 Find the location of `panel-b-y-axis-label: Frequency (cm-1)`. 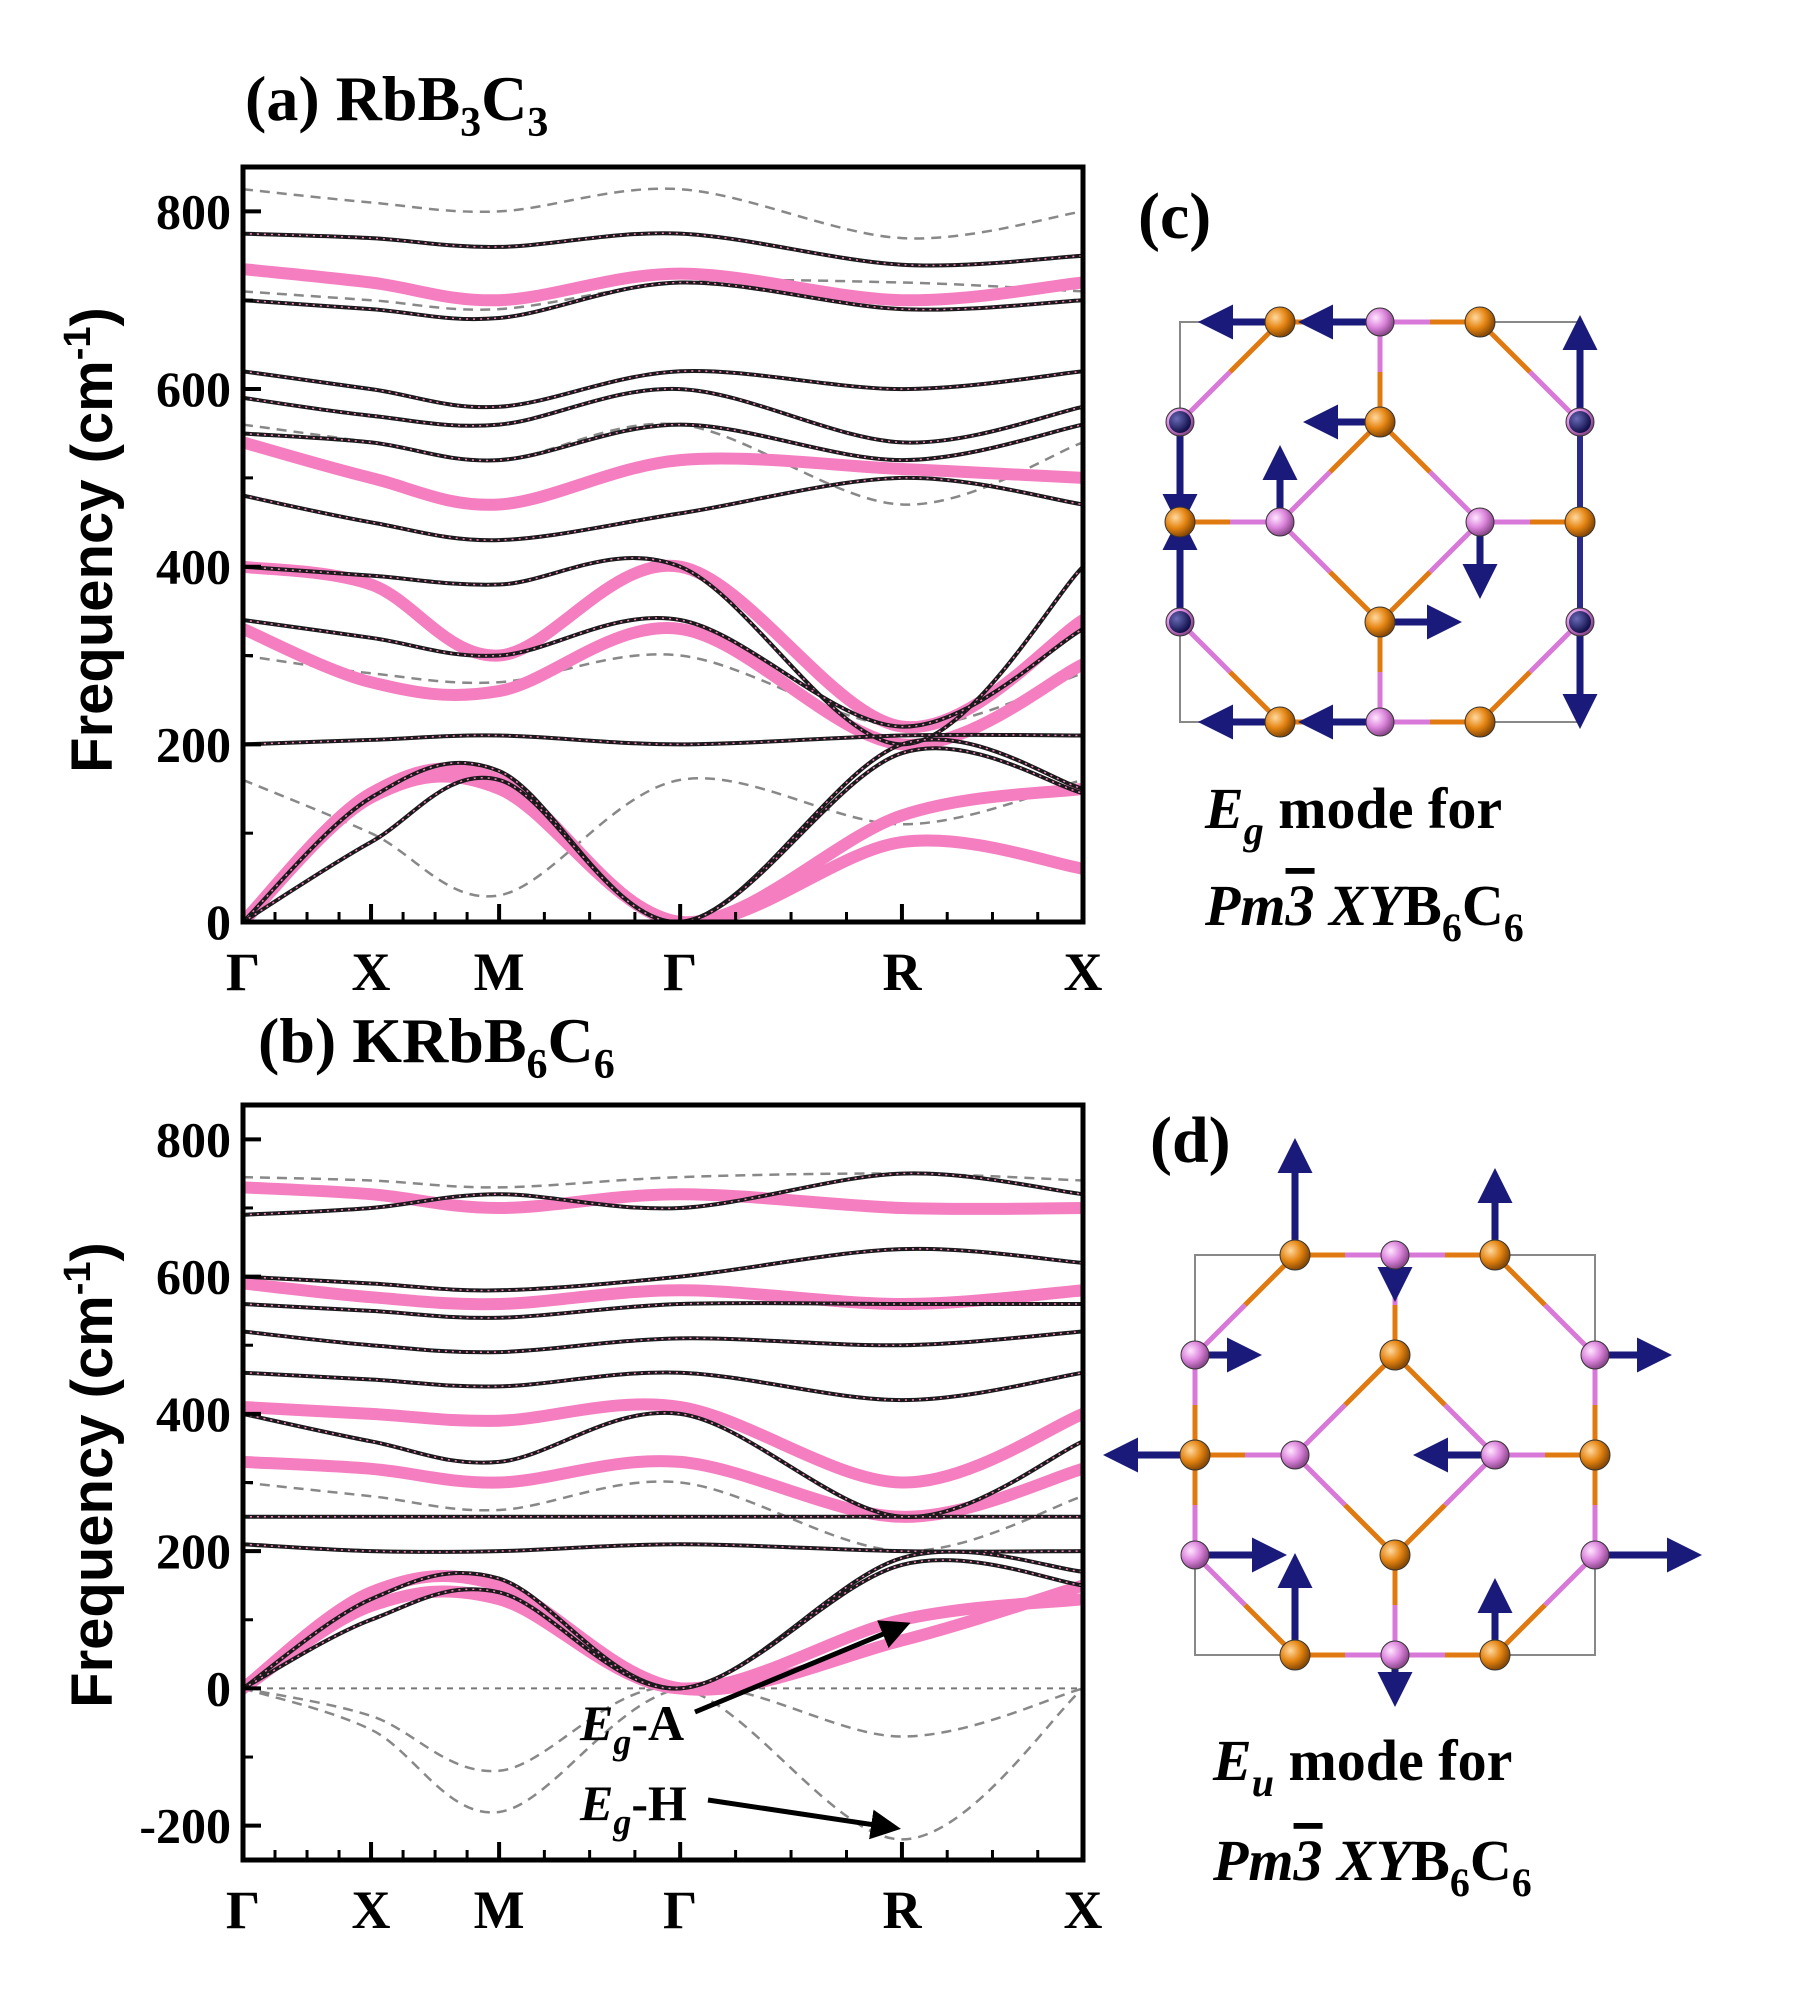

panel-b-y-axis-label: Frequency (cm-1) is located at coordinates (91, 1475).